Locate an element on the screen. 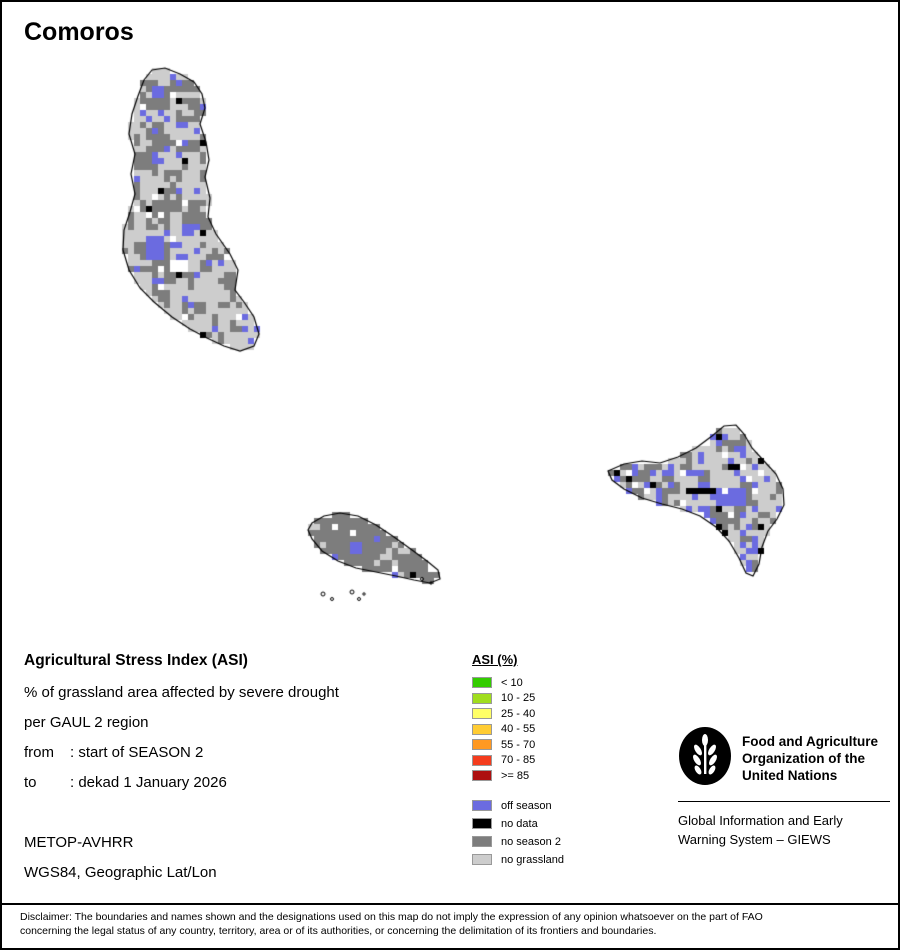  legend-item: 70 - 85 is located at coordinates (518, 761).